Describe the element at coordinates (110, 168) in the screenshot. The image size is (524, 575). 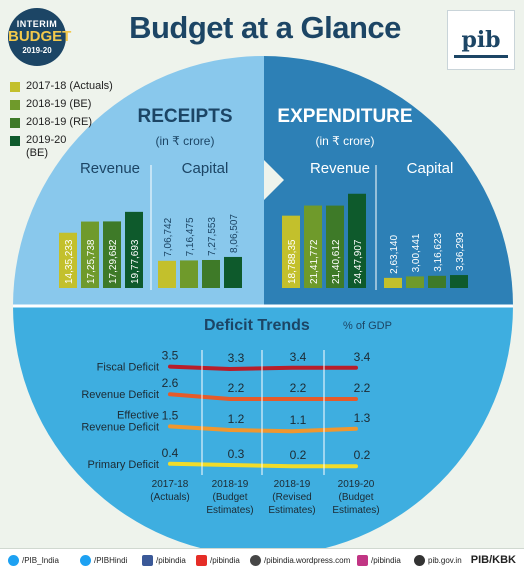
I see `receipts-revenue-label: Revenue` at that location.